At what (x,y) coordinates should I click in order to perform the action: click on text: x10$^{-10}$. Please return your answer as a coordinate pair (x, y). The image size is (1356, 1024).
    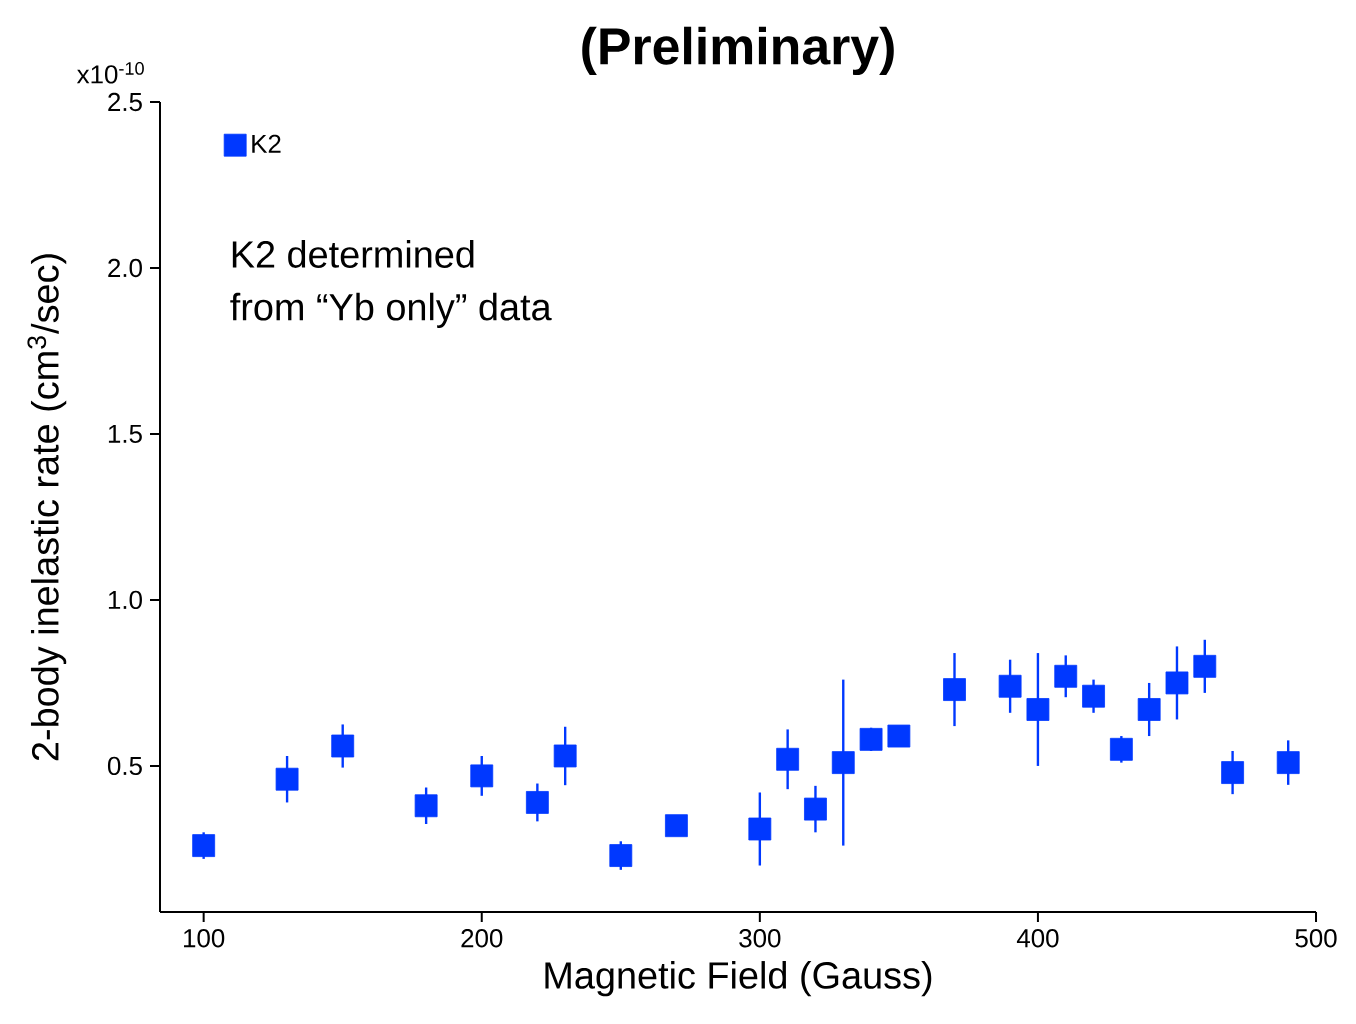
    Looking at the image, I should click on (110, 73).